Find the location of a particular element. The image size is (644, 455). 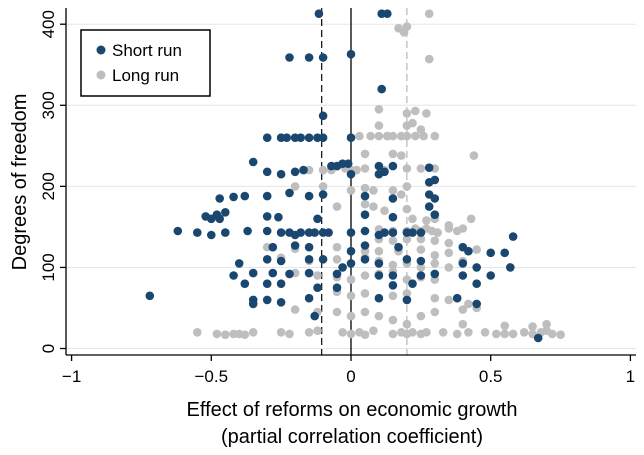

legend-marker-short-run is located at coordinates (101, 50).